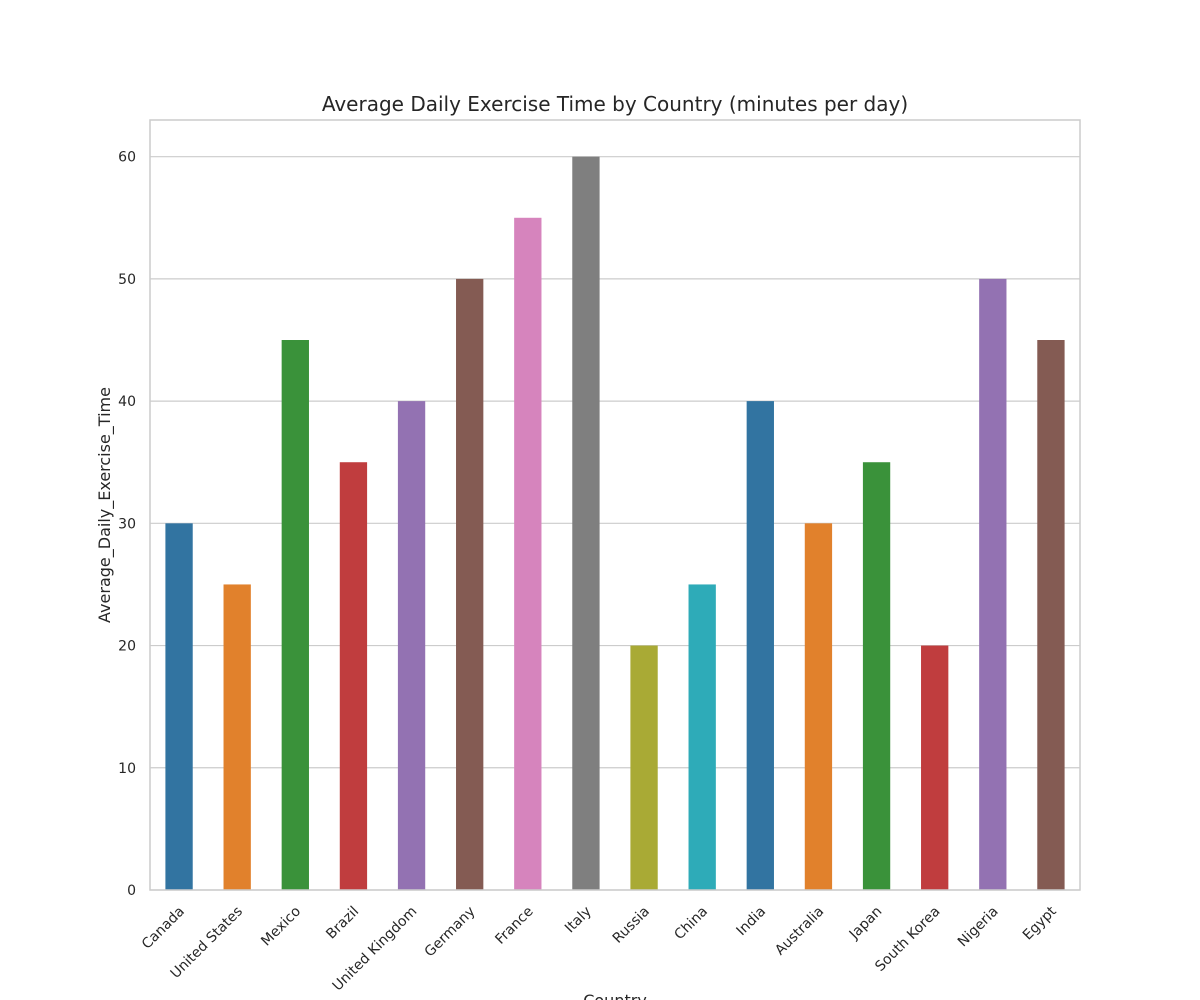 The width and height of the screenshot is (1200, 1000). I want to click on bar-egypt, so click(1051, 615).